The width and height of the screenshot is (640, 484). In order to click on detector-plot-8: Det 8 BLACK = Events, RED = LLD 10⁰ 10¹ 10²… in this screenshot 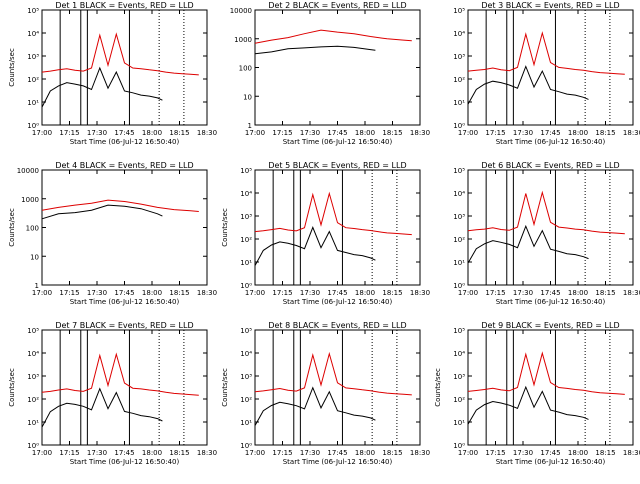, I will do `click(325, 393)`.